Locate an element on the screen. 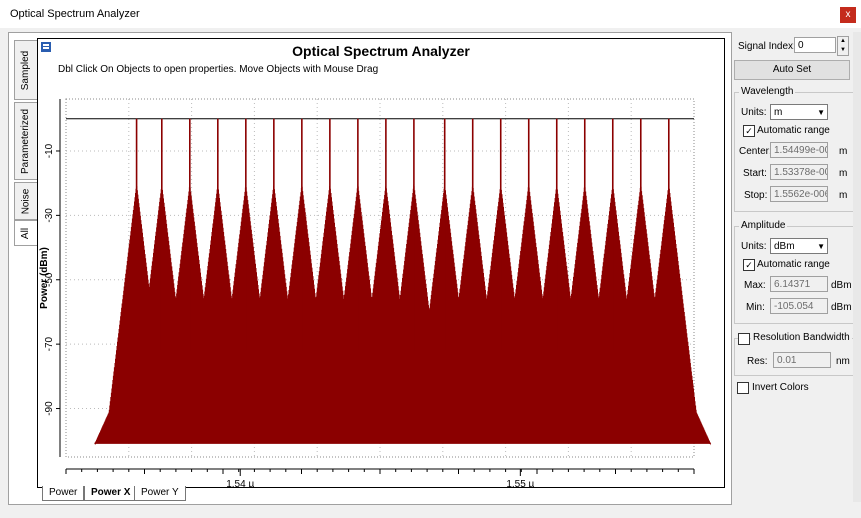 The height and width of the screenshot is (518, 861). tab-power-y: Power Y is located at coordinates (160, 493).